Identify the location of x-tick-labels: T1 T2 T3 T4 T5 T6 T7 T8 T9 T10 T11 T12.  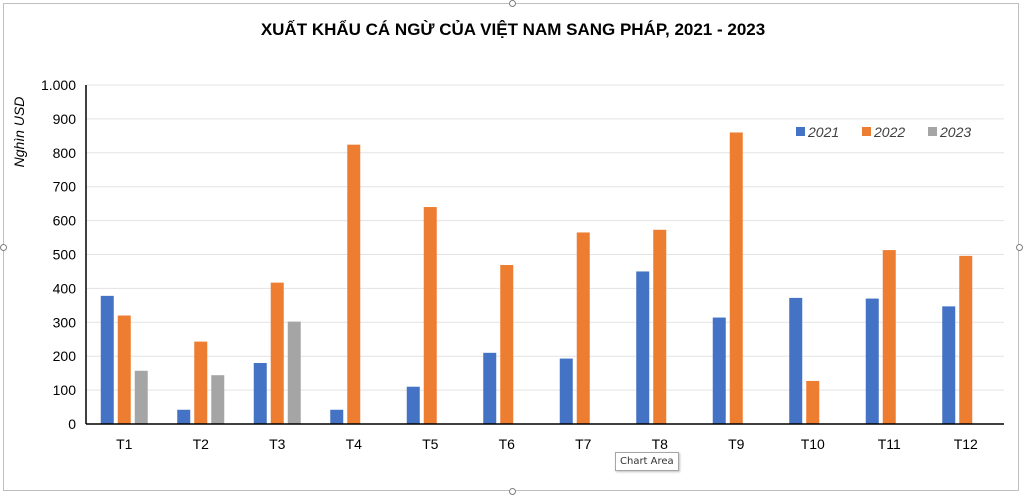
(547, 444).